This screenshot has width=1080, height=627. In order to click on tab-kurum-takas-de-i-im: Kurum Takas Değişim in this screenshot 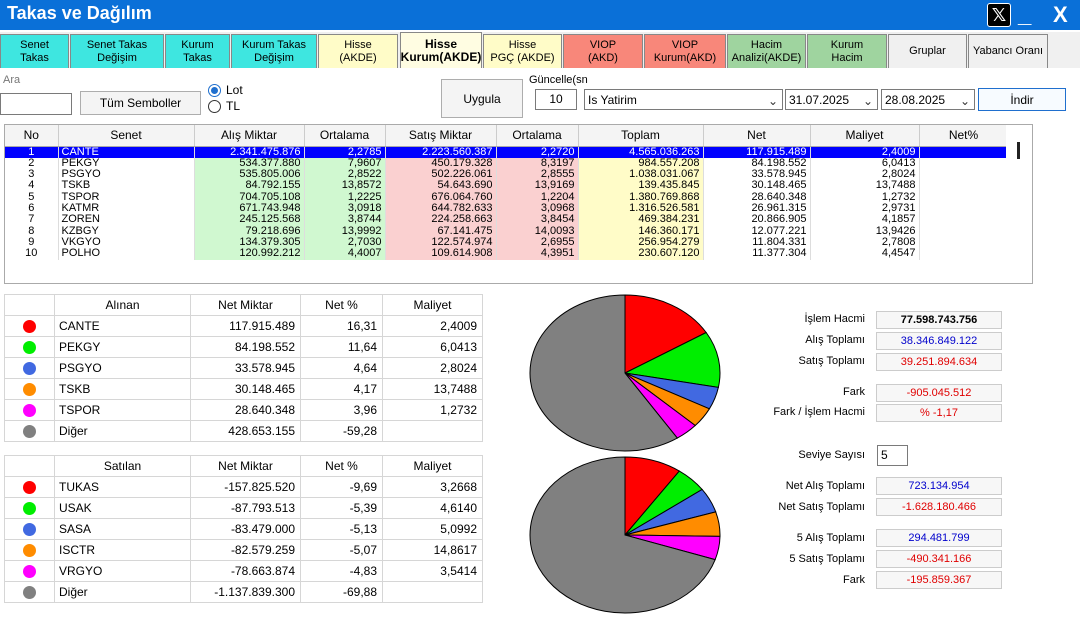, I will do `click(274, 51)`.